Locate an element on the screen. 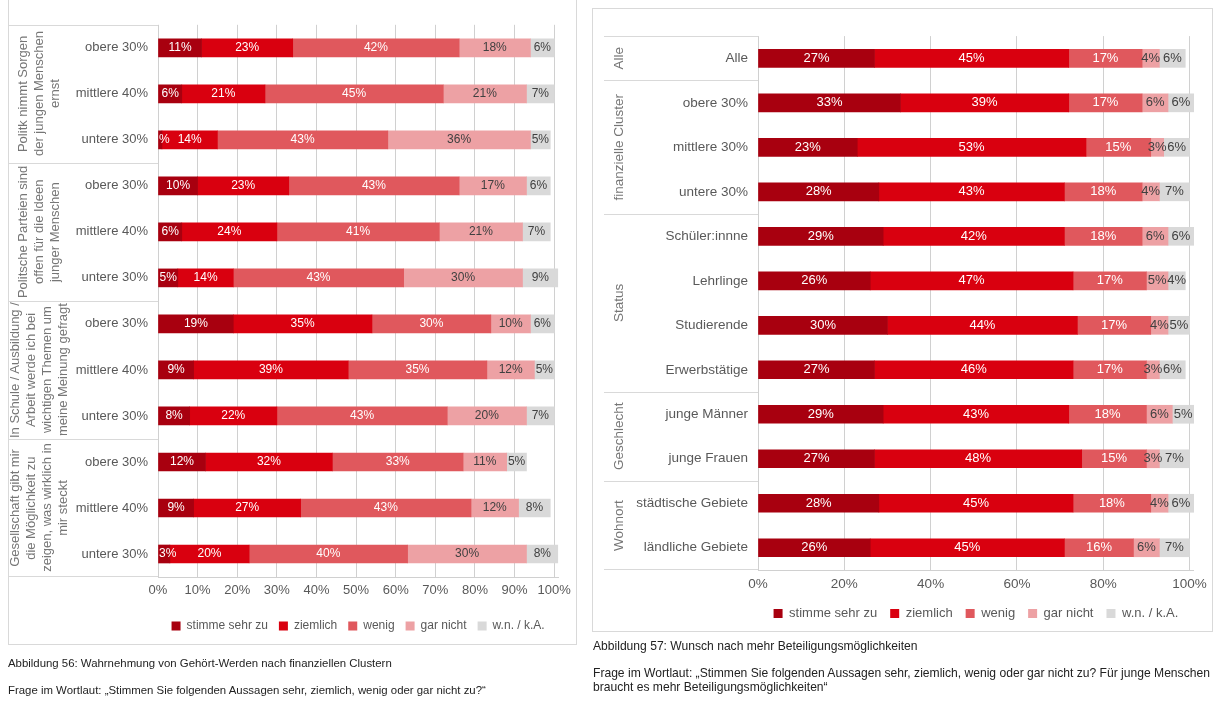 The height and width of the screenshot is (702, 1219). y-tick-label: junge Frauen is located at coordinates (707, 458).